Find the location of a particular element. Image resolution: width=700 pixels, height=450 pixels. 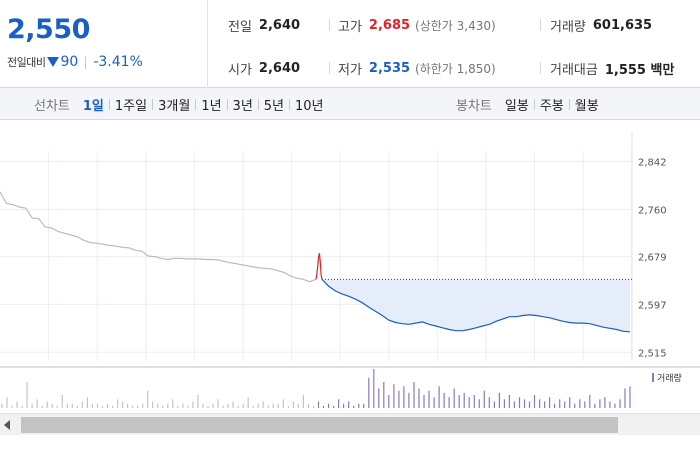

change-label: 전일대비 is located at coordinates (26, 62).